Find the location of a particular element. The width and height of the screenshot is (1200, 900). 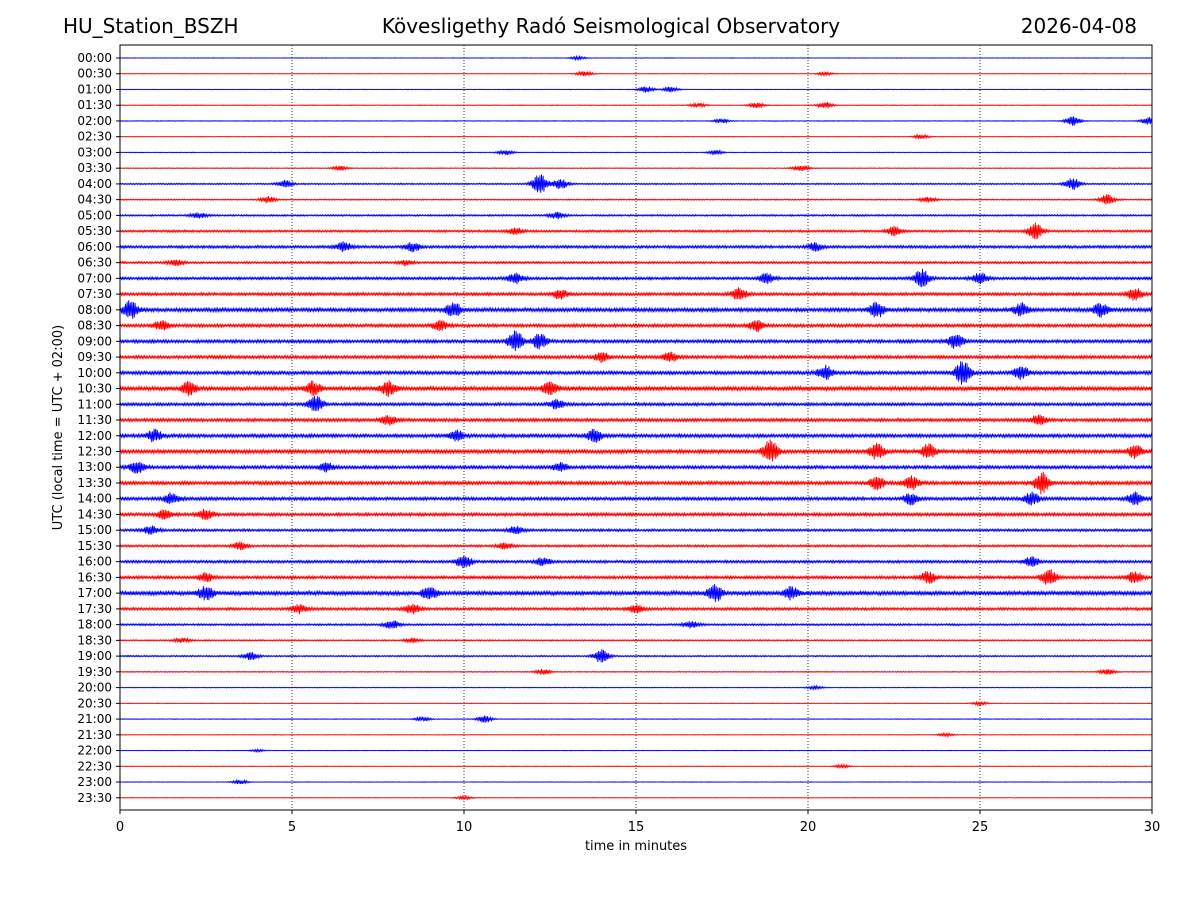

y-tick-label: 13:00 is located at coordinates (94, 467).